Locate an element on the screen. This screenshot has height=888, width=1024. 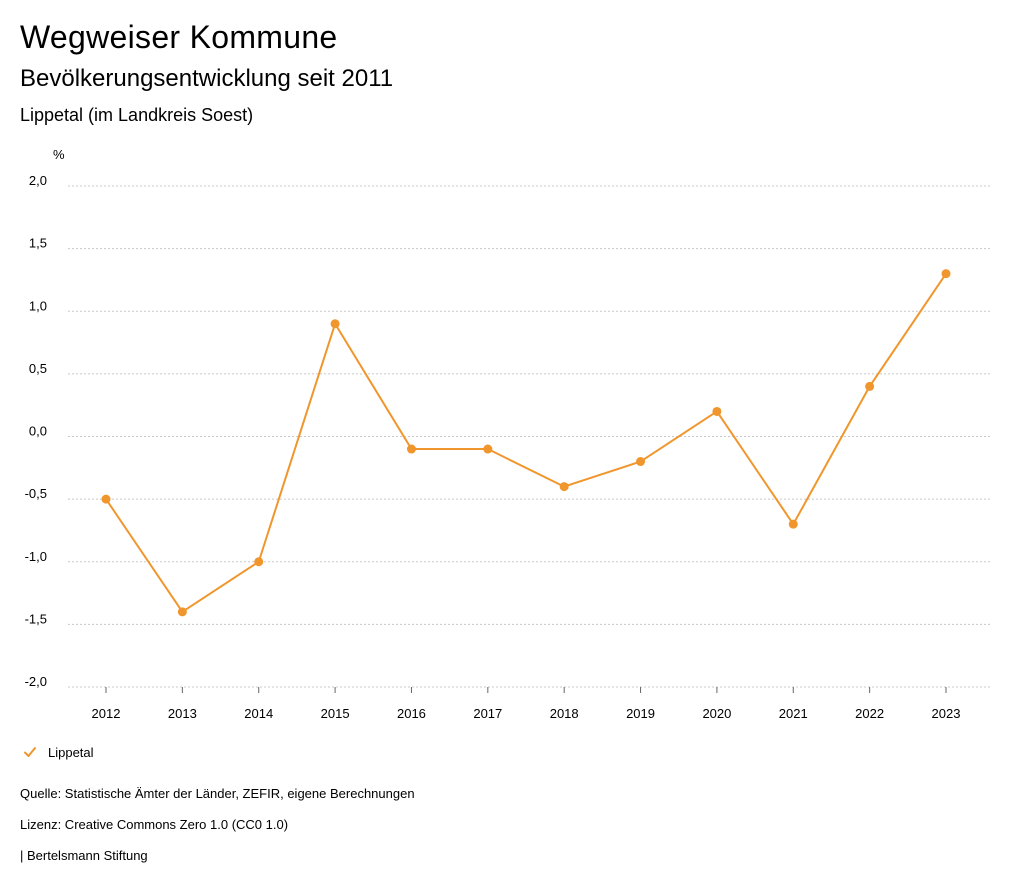
y-tick-label: -2,0 is located at coordinates (36, 681).